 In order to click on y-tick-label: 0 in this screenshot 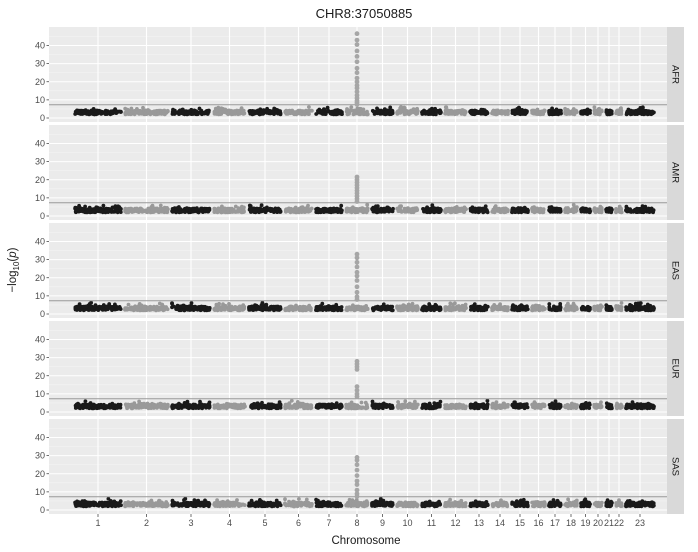, I will do `click(42, 412)`.